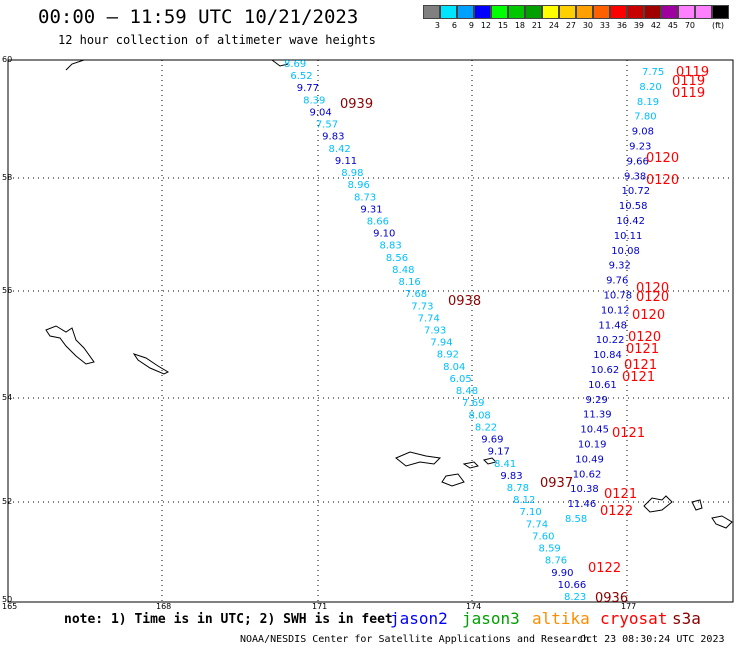 The image size is (740, 650). Describe the element at coordinates (611, 598) in the screenshot. I see `pass-time-label: 0936` at that location.